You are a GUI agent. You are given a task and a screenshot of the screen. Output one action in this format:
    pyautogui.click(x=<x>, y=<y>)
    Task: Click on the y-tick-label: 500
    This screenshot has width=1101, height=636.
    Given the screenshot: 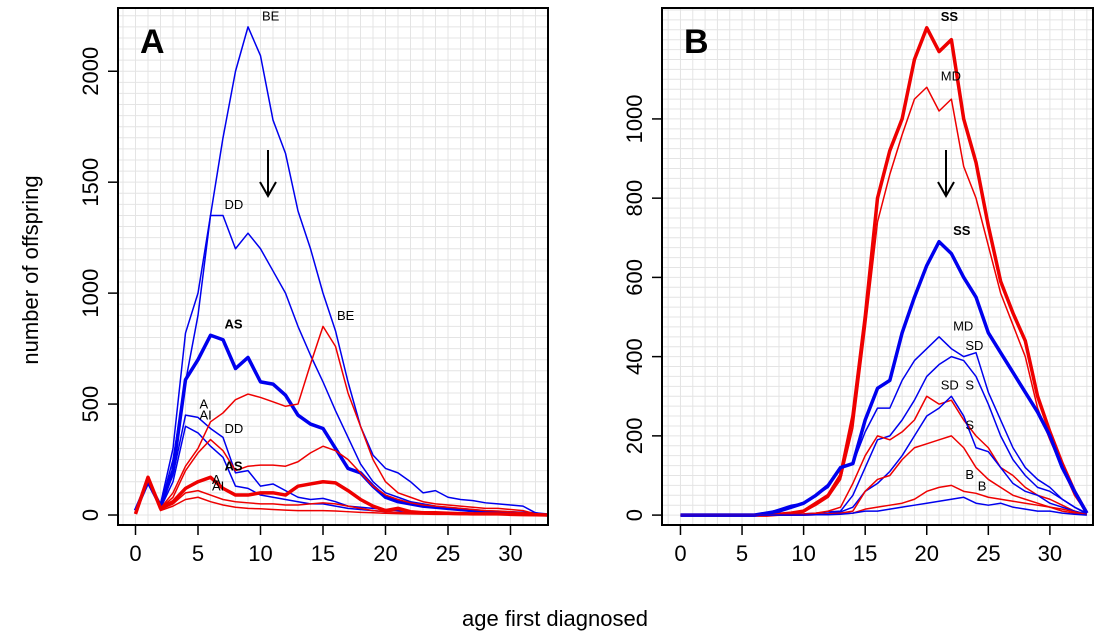 What is the action you would take?
    pyautogui.click(x=90, y=404)
    